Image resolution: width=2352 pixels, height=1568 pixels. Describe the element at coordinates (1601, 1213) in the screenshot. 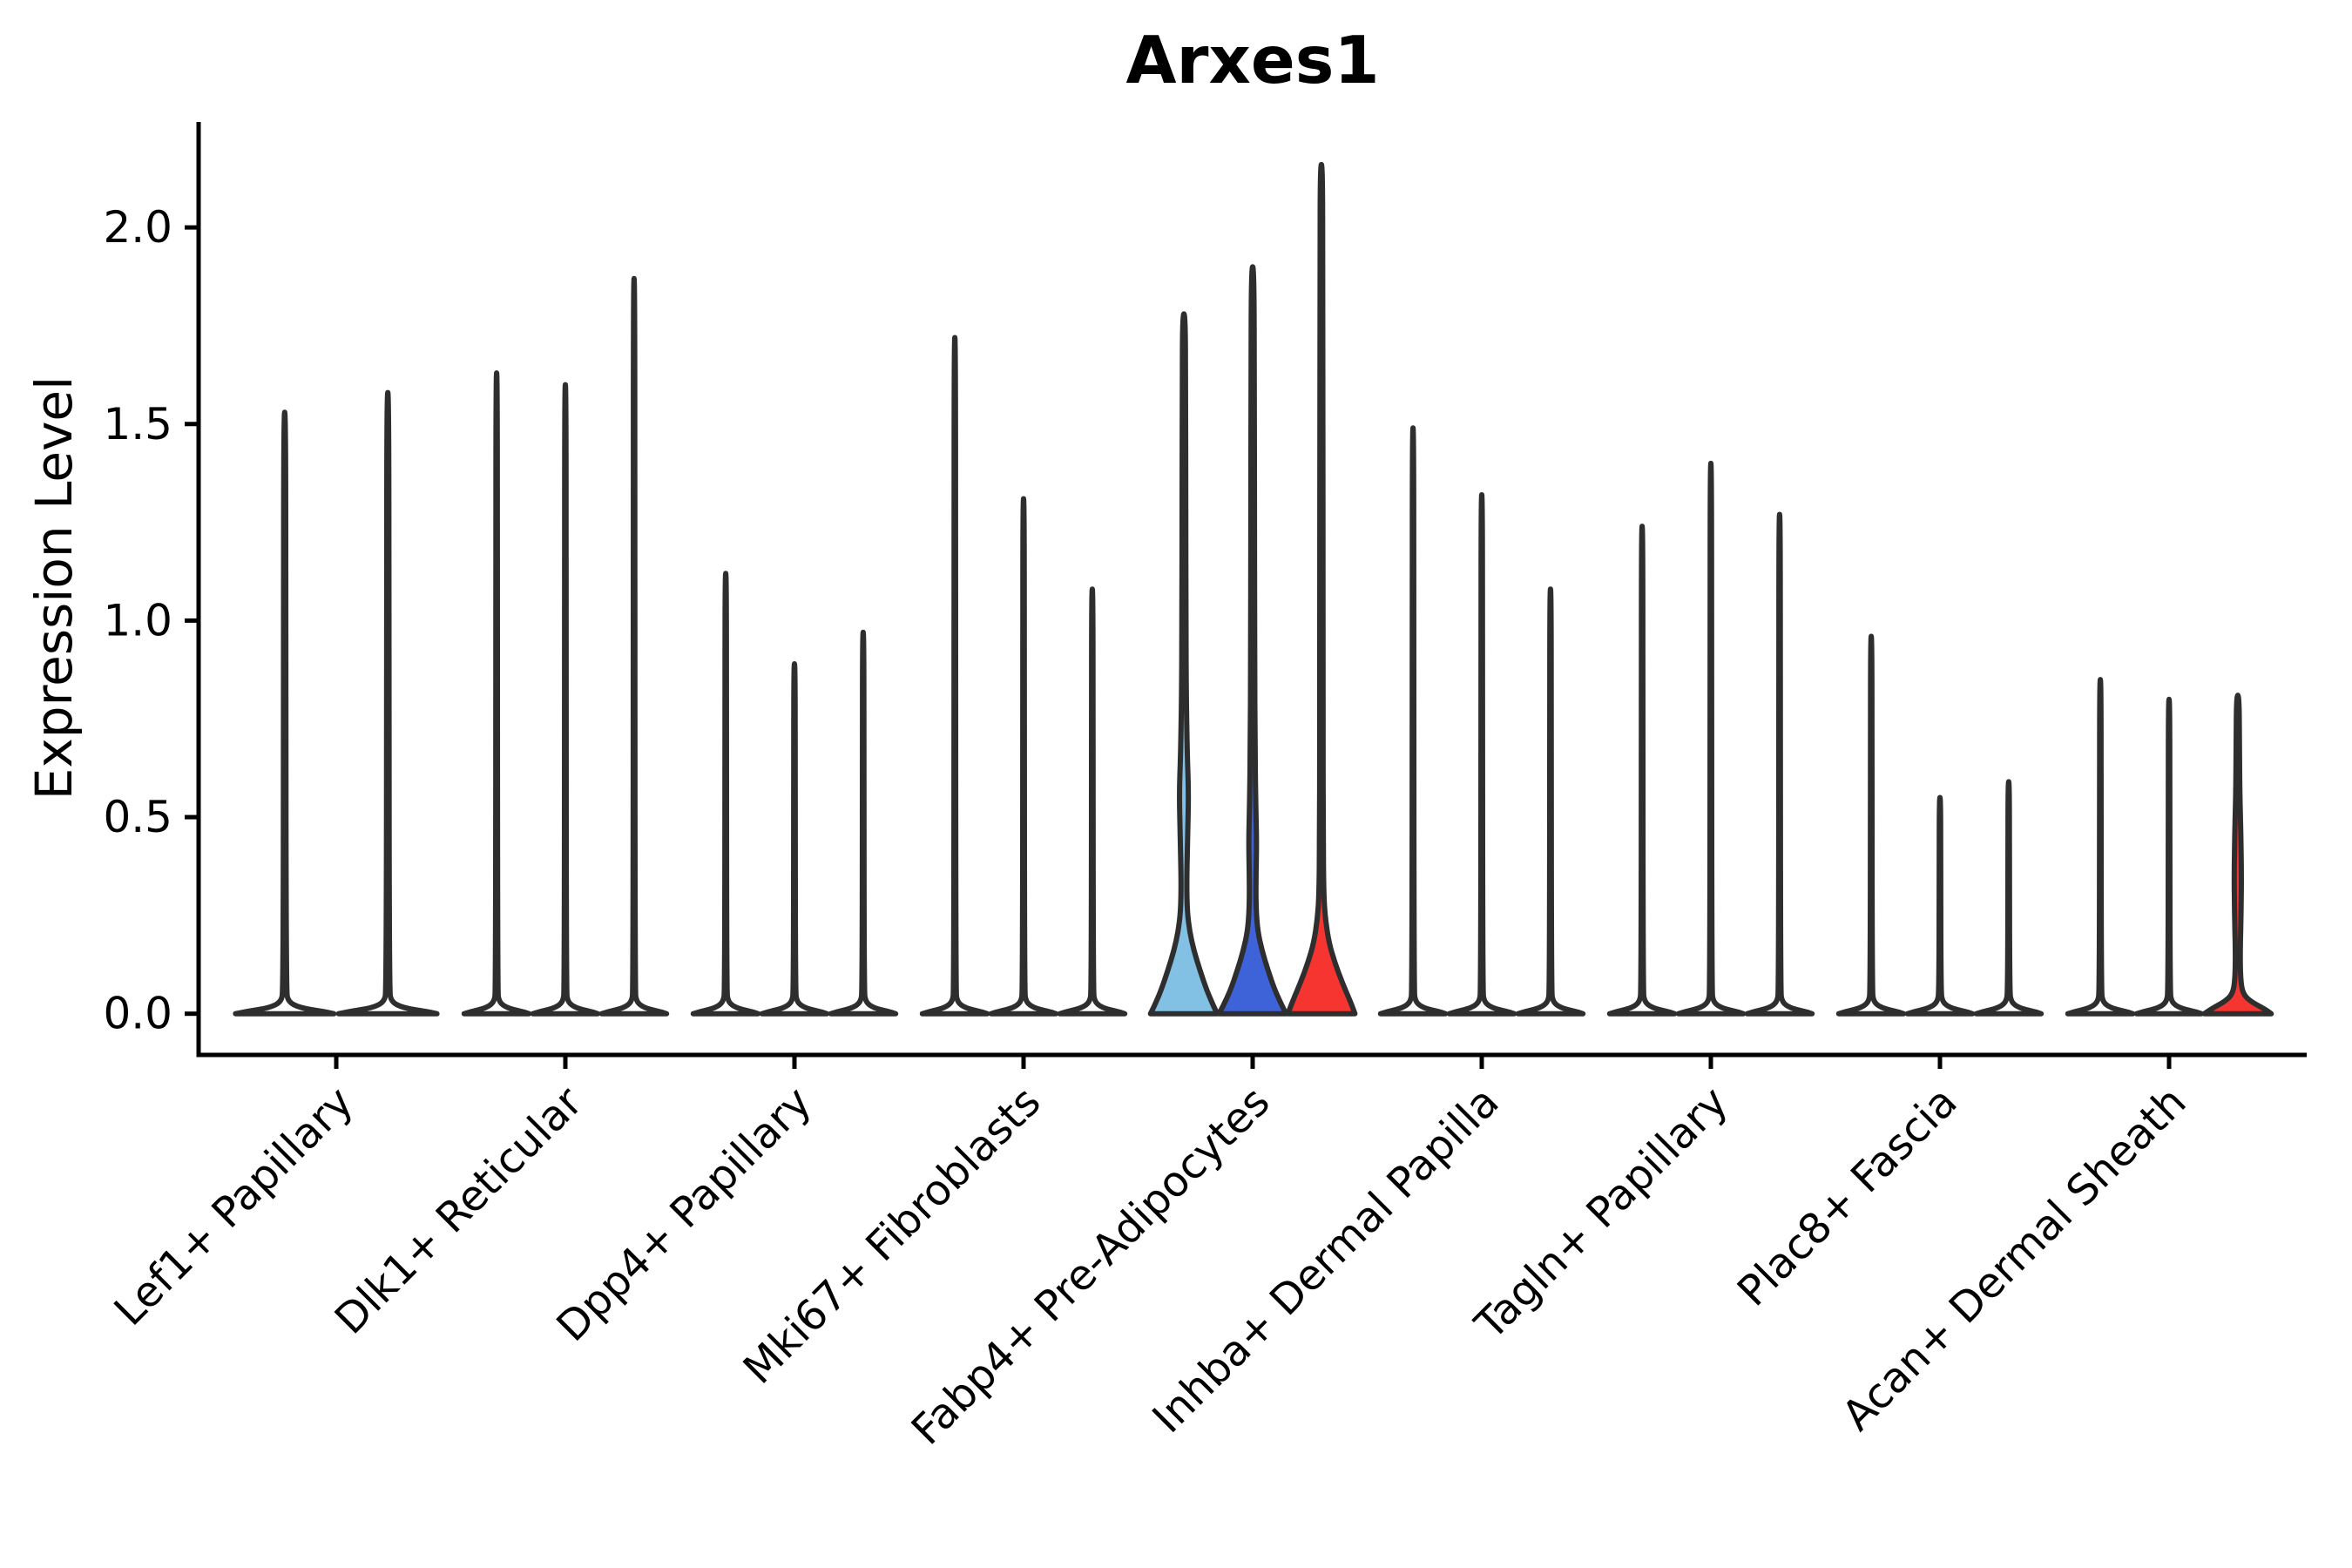

I see `category-label: Tagln+ Papillary` at that location.